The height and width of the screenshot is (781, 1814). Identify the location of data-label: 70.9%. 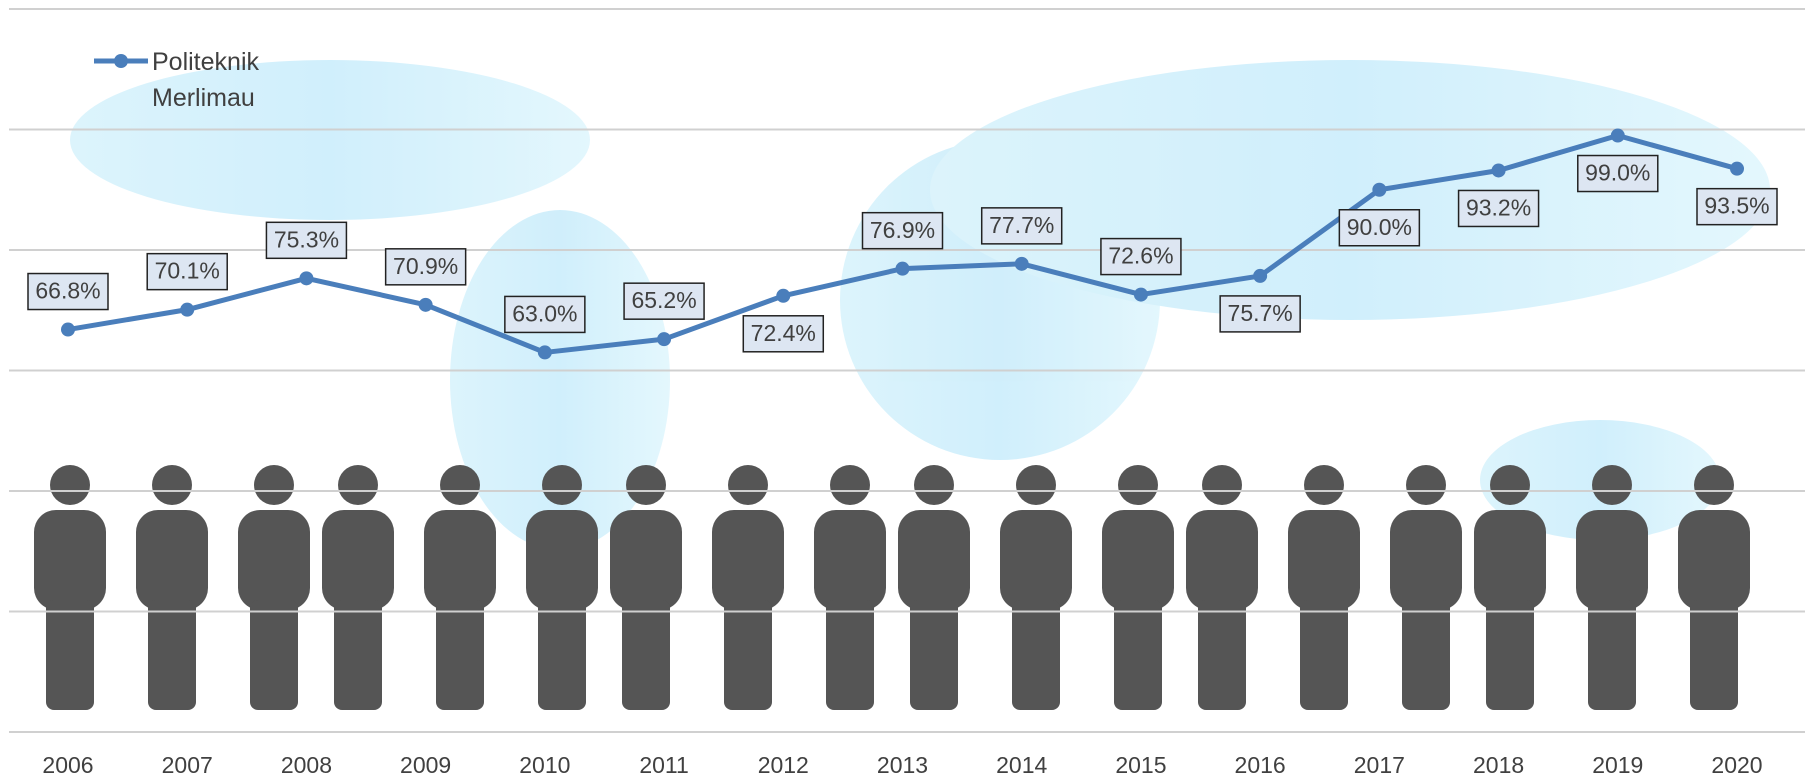
(425, 266).